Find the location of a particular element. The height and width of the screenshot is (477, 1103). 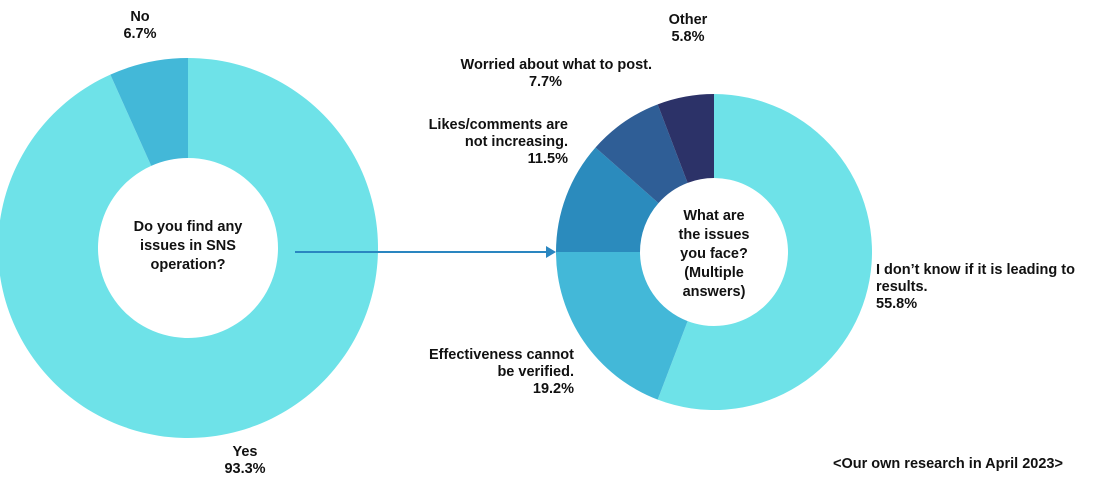

slice-value: 7.7% is located at coordinates (545, 82).